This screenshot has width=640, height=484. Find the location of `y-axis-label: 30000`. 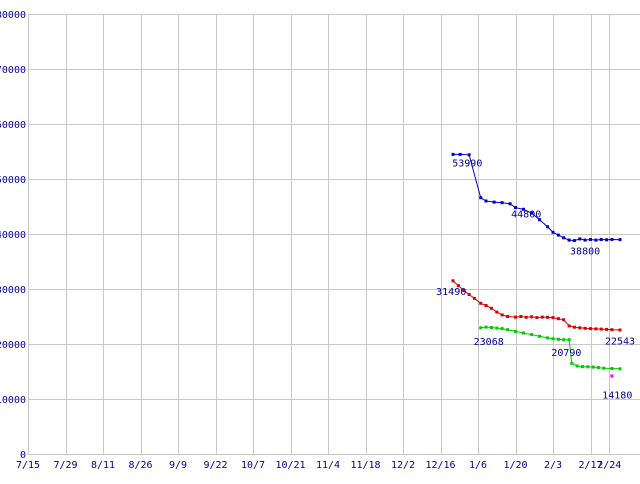

y-axis-label: 30000 is located at coordinates (13, 290).